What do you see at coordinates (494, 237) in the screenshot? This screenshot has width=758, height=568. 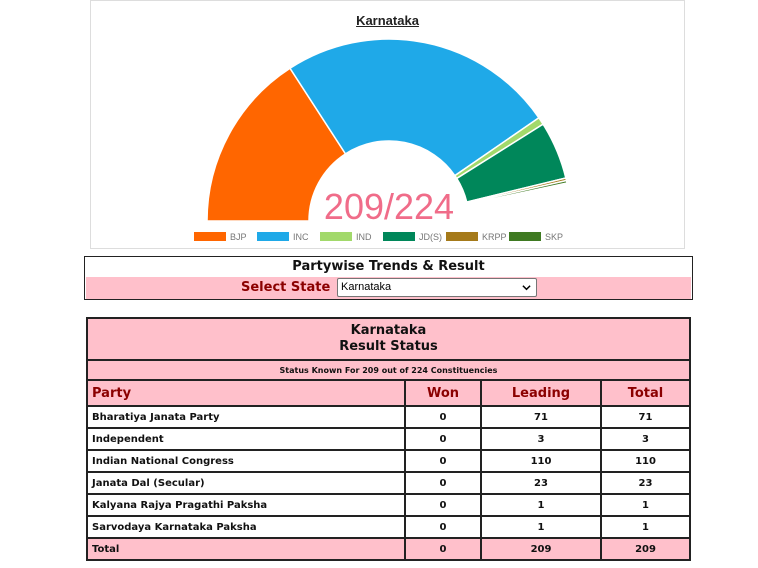 I see `legend-label: KRPP` at bounding box center [494, 237].